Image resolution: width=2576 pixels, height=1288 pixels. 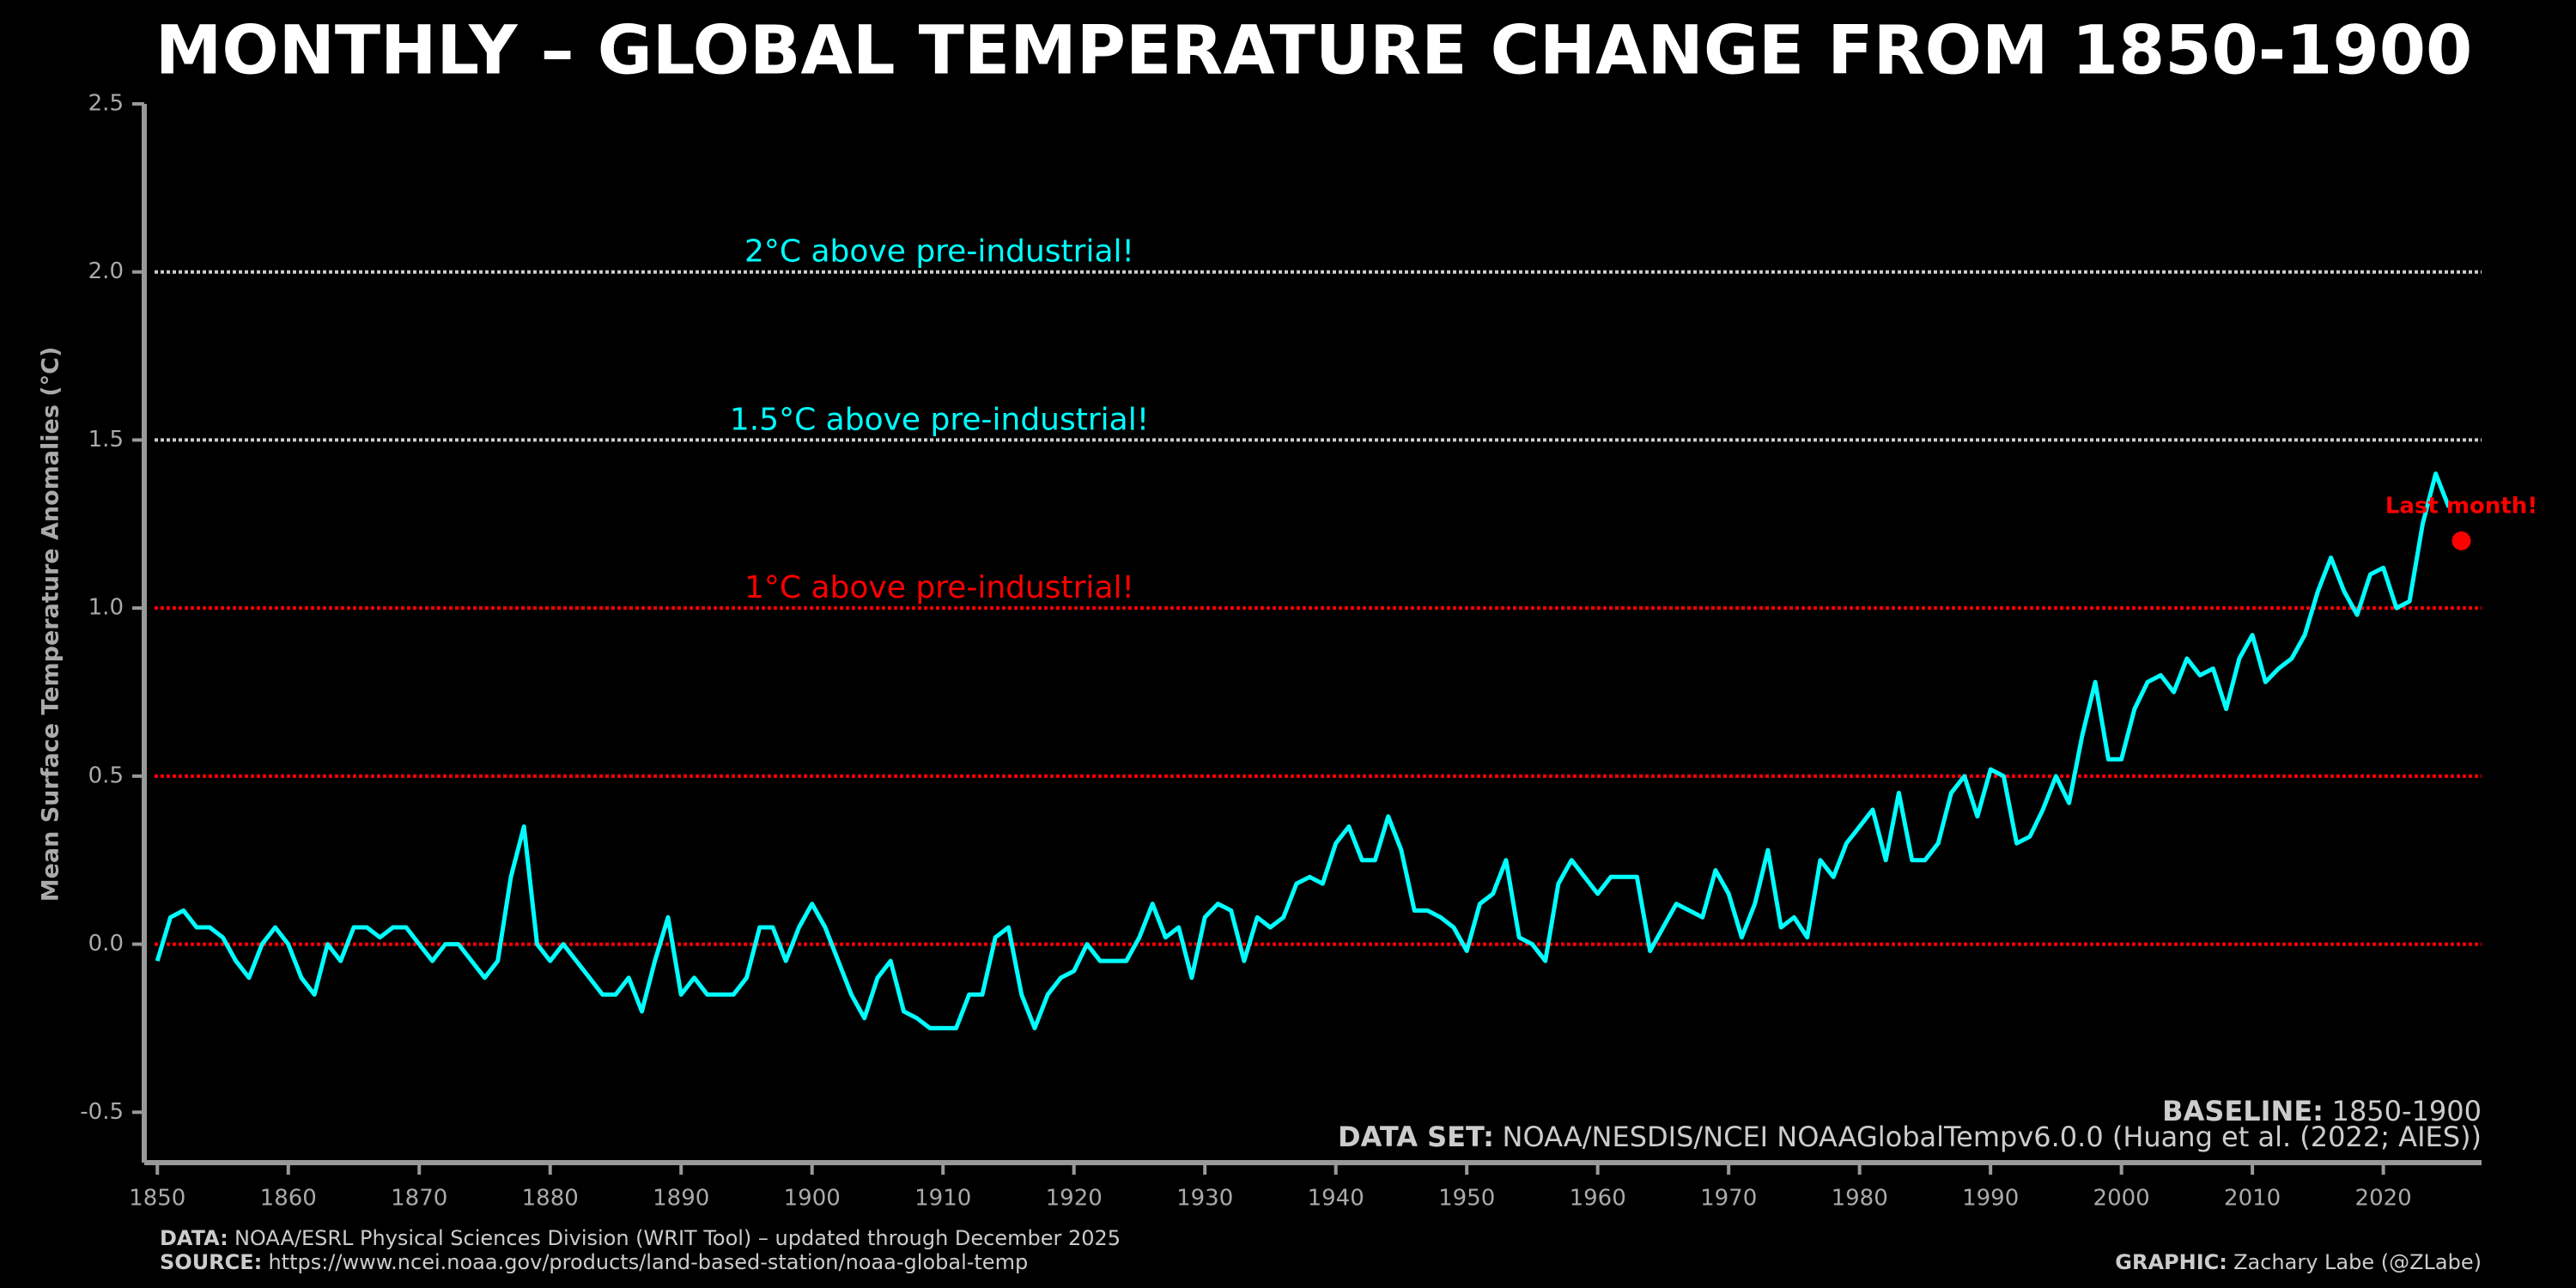 I want to click on baseline-note: BASELINE: 1850-1900, so click(x=2322, y=1111).